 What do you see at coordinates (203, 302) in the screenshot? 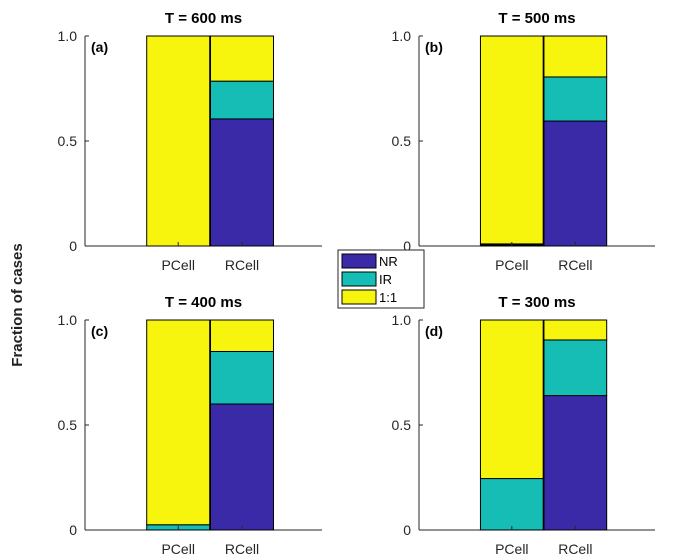
I see `panel-title: T = 400 ms` at bounding box center [203, 302].